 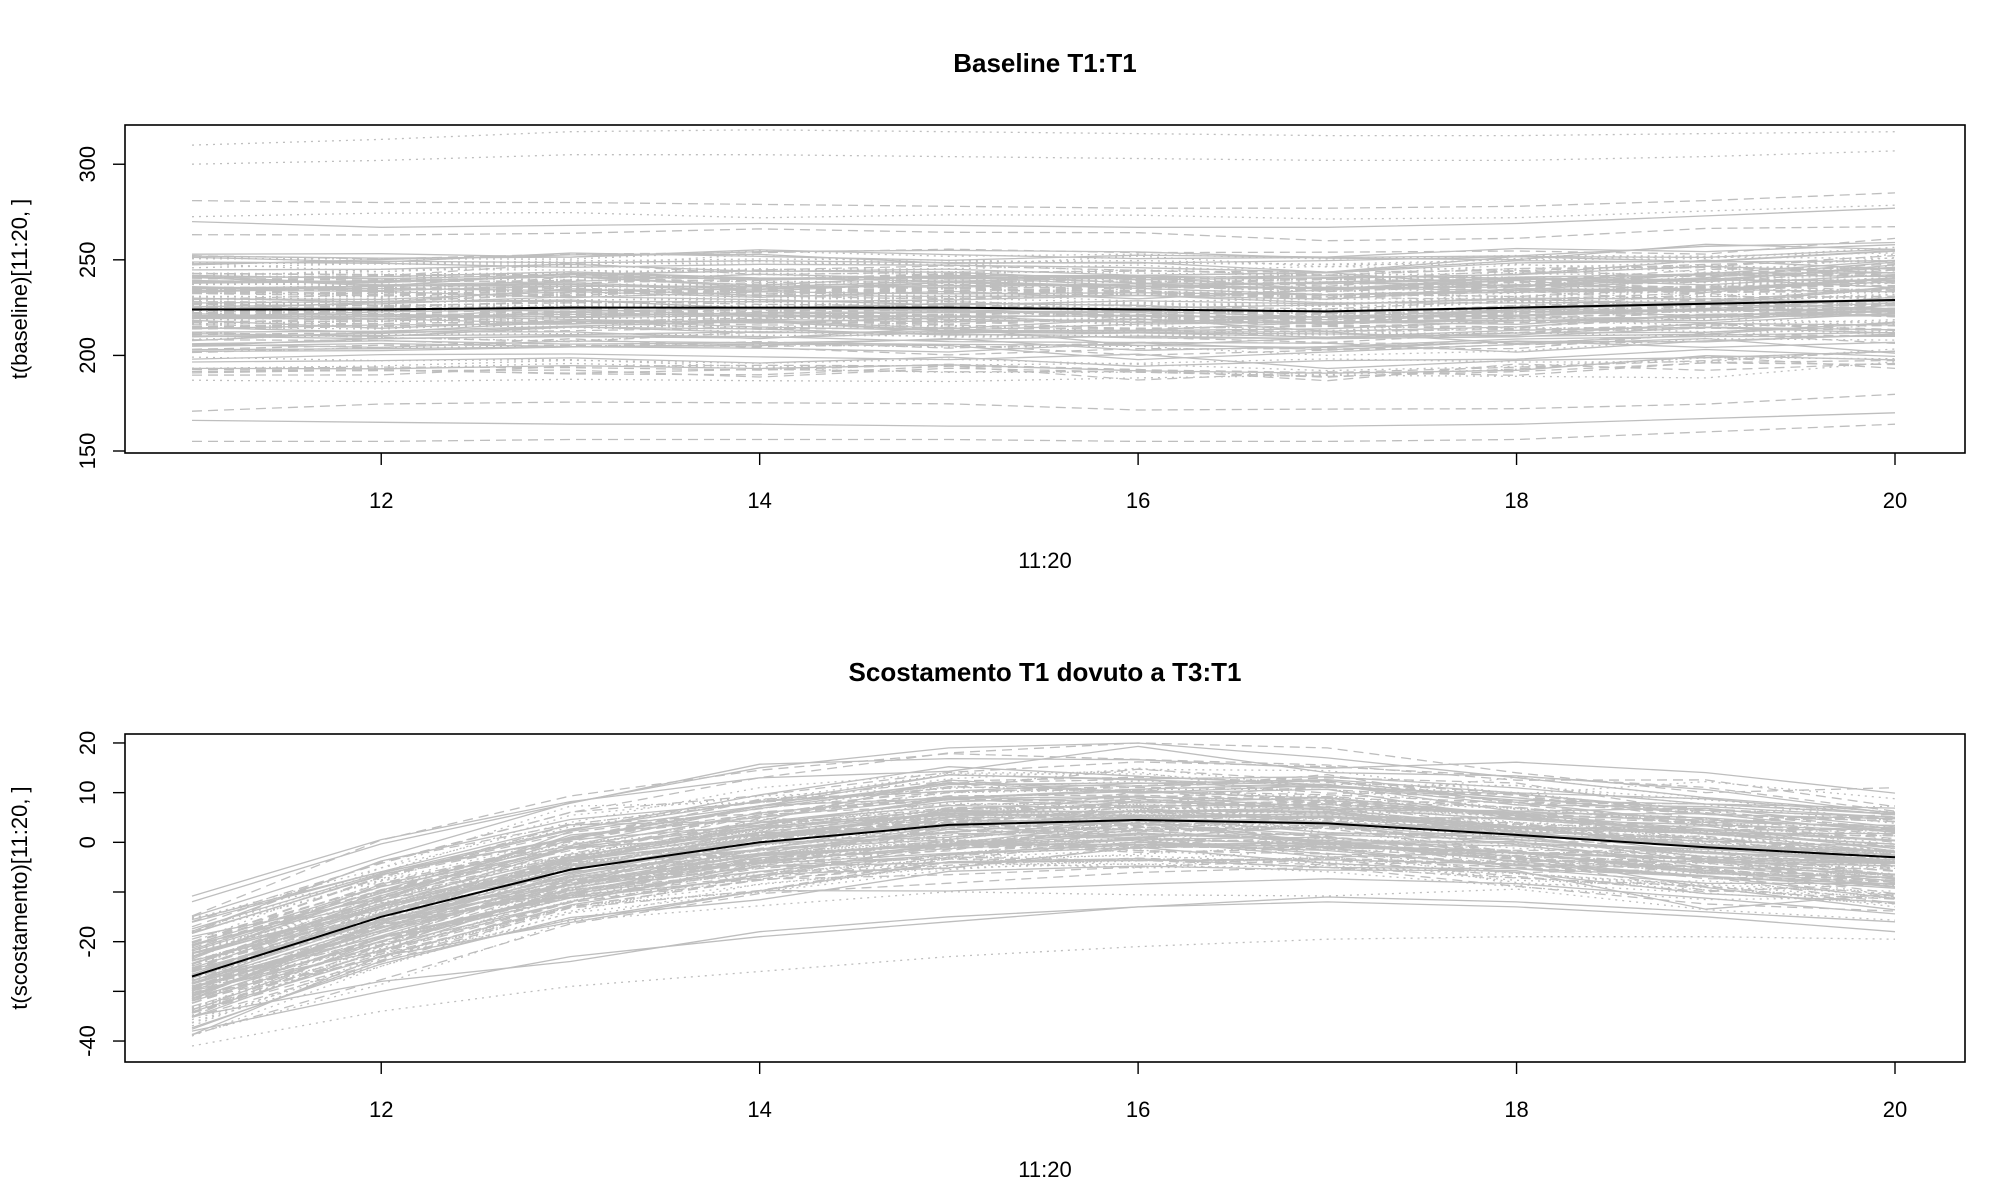 I want to click on scostamento-y-tick-label: -20, so click(x=87, y=942).